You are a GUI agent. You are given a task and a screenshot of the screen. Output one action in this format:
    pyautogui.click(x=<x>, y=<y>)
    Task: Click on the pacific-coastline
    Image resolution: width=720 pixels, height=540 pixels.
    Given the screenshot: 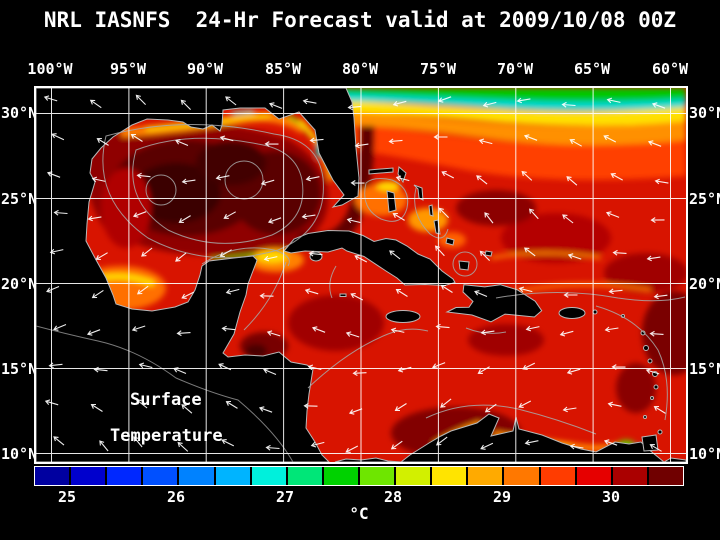 What is the action you would take?
    pyautogui.click(x=165, y=393)
    